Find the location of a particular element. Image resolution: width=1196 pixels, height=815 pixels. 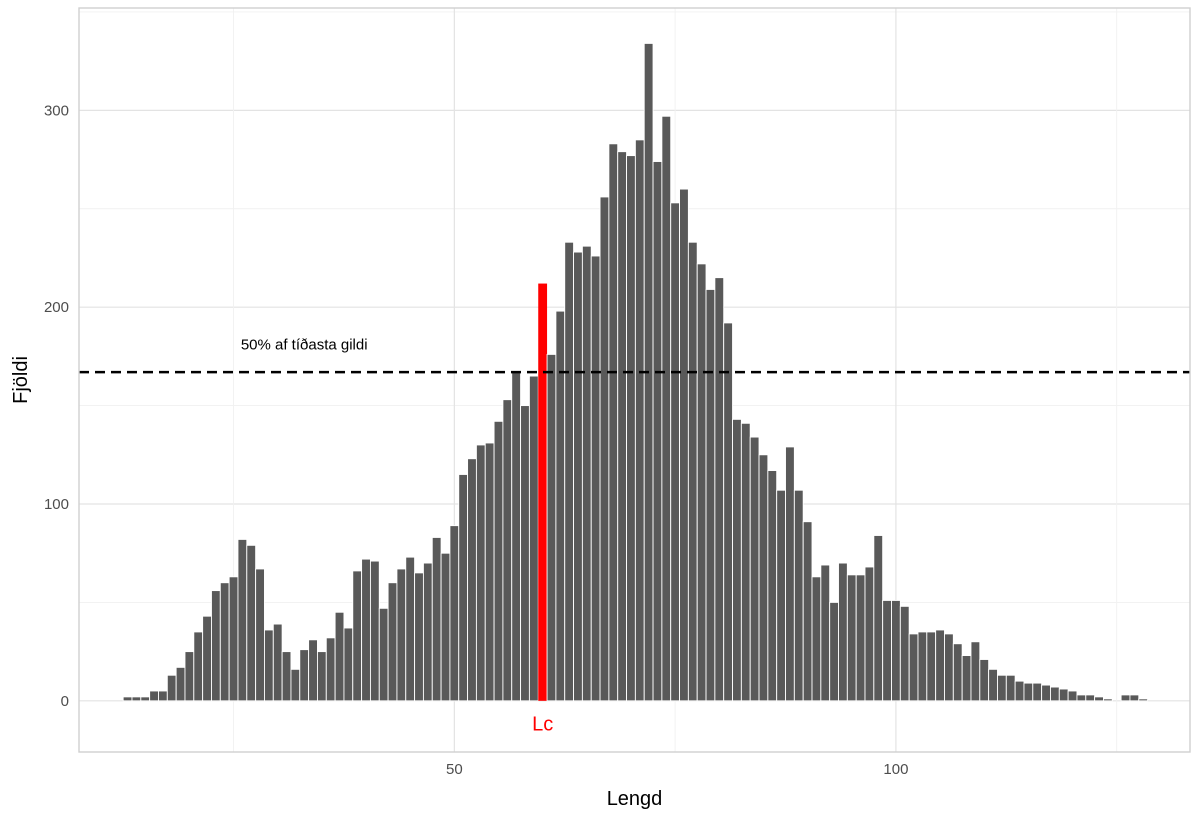

half-max-annotation: 50% af tíðasta gildi is located at coordinates (304, 345).